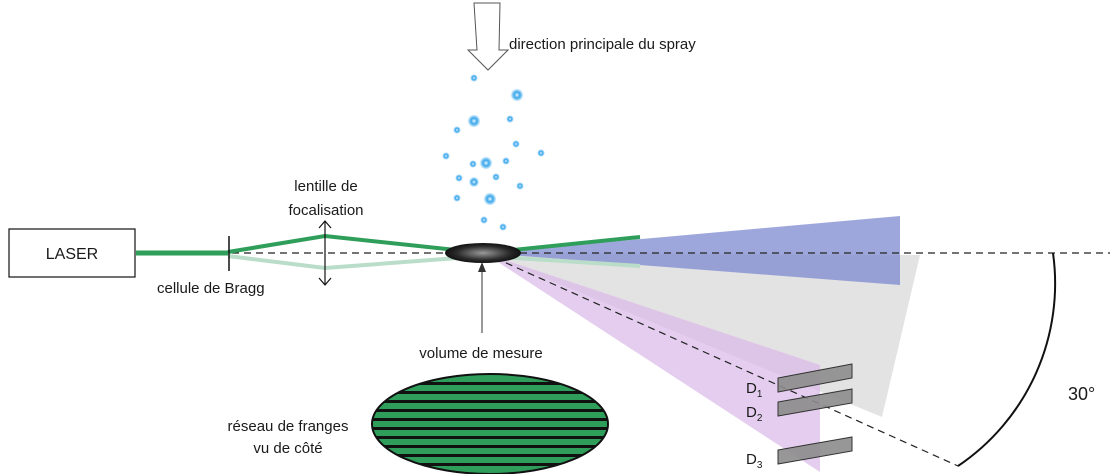  Describe the element at coordinates (434, 244) in the screenshot. I see `beam-upper` at that location.